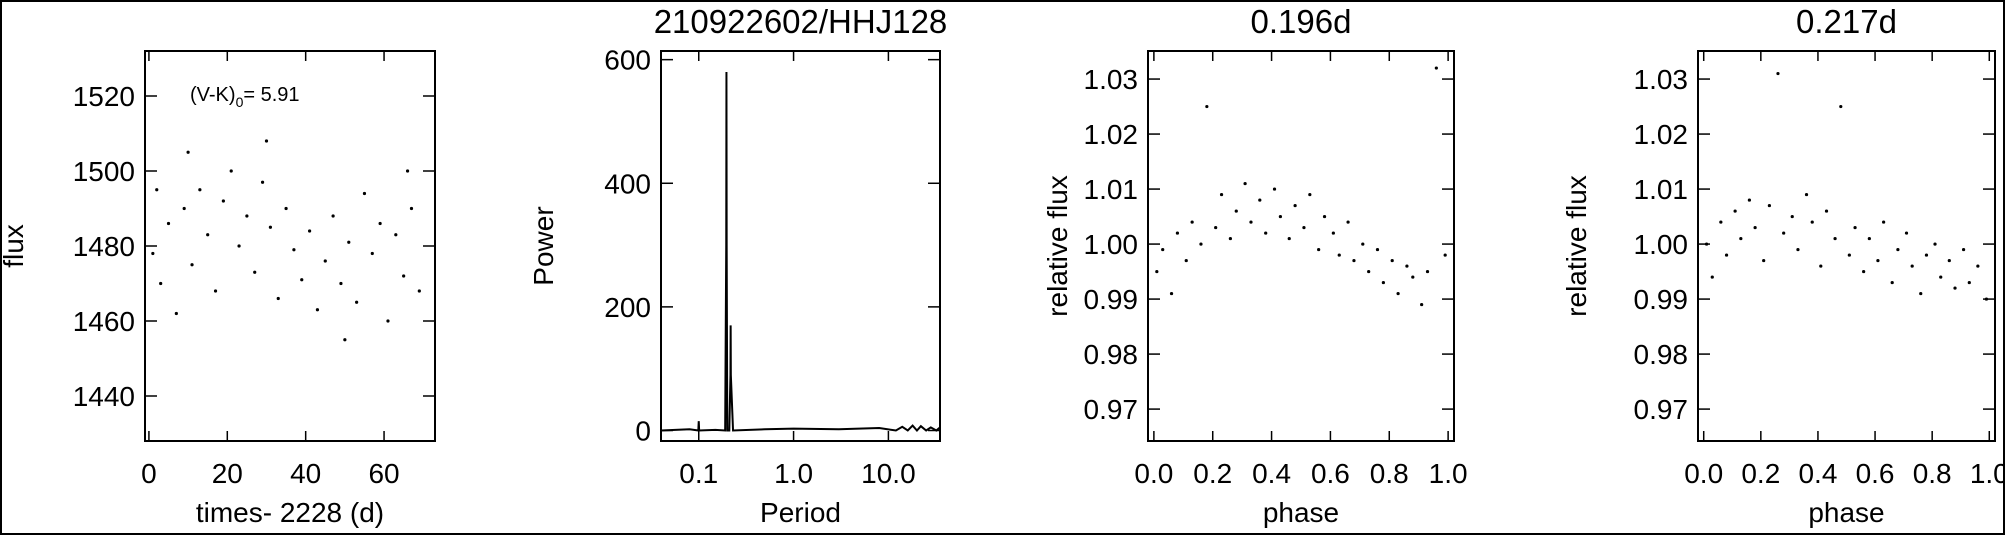  Describe the element at coordinates (1875, 473) in the screenshot. I see `x-tick-label: 0.6` at that location.